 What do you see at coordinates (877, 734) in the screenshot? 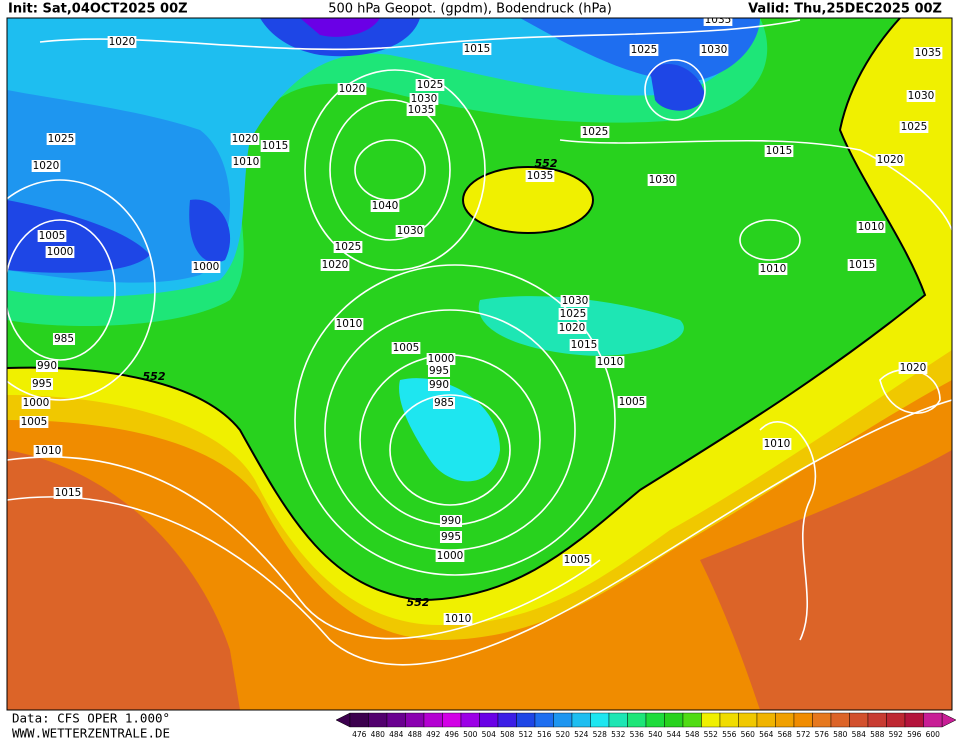
I see `colorbar-label: 588` at bounding box center [877, 734].